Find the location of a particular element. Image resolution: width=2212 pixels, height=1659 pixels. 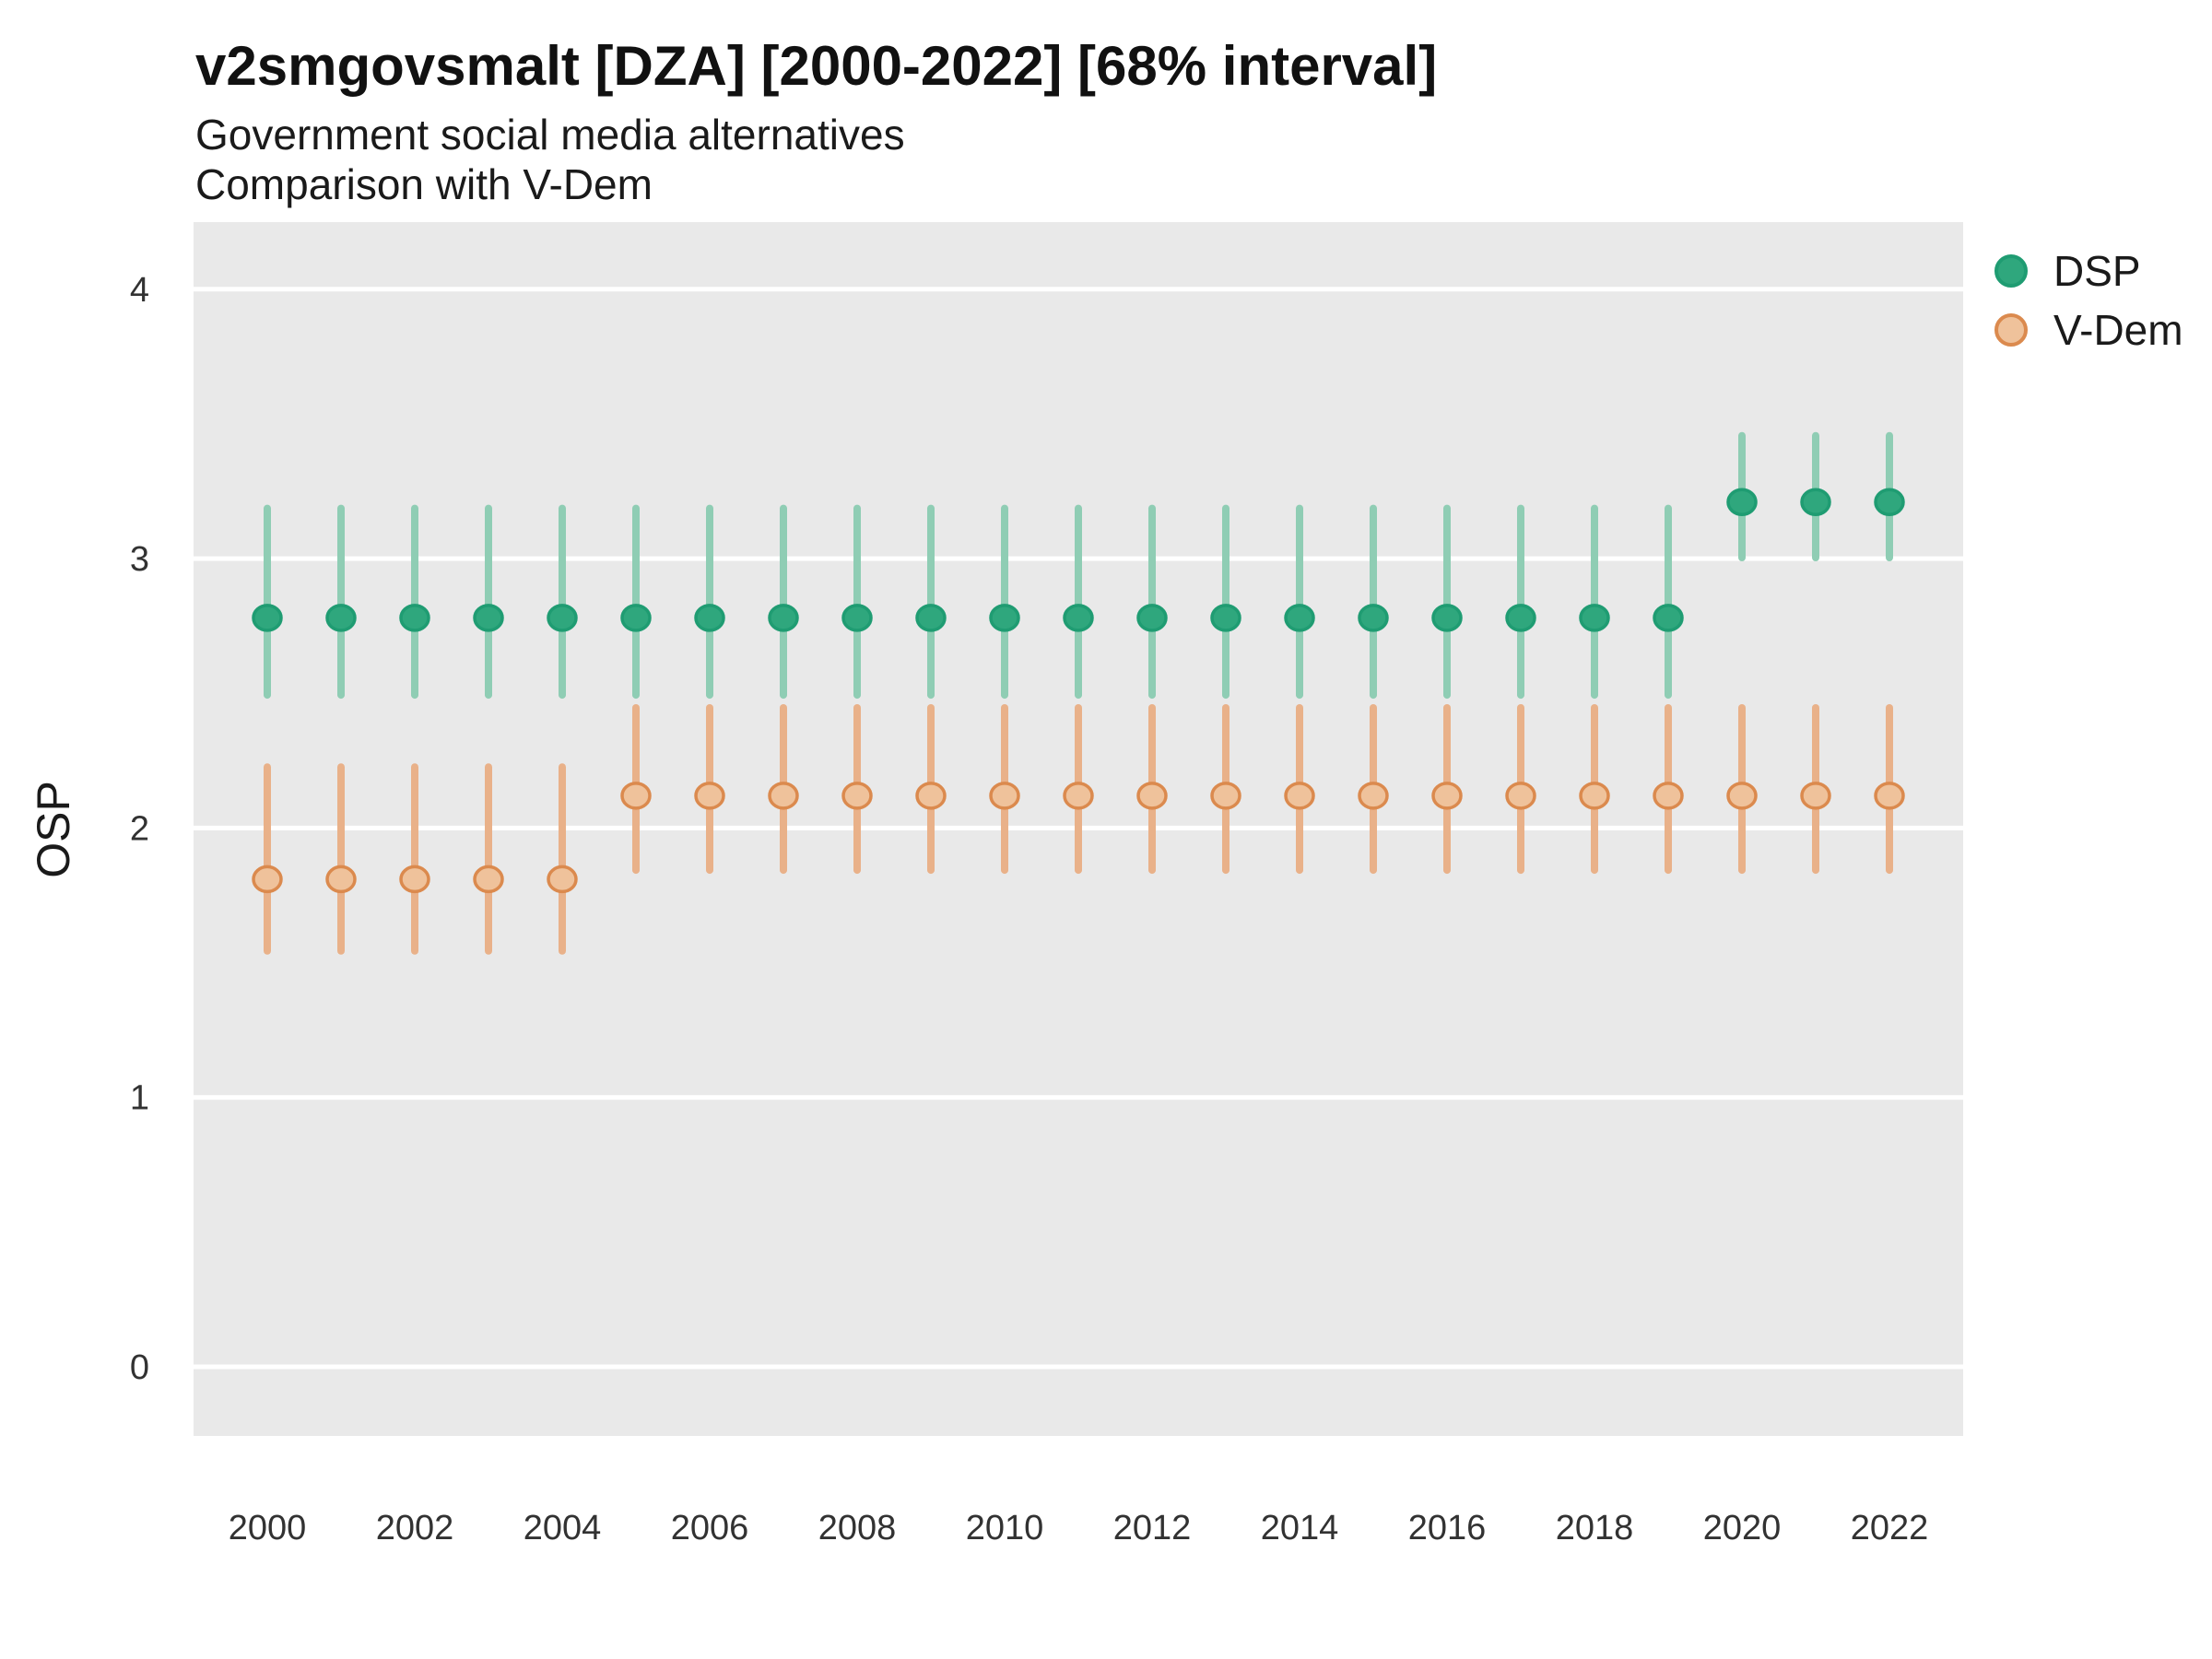

y-tick-label: 3 is located at coordinates (139, 559).